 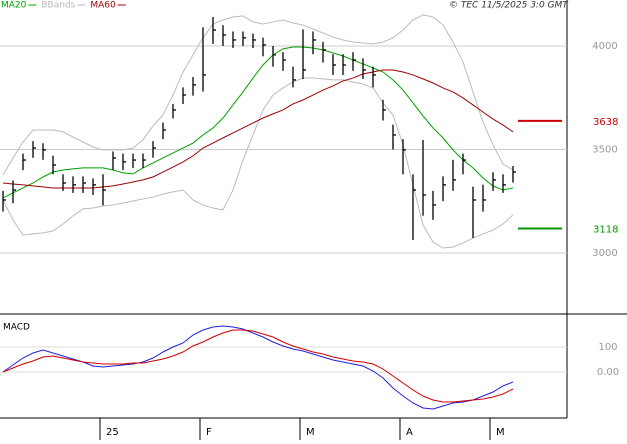 I want to click on y-tick-label: 3500, so click(x=604, y=149).